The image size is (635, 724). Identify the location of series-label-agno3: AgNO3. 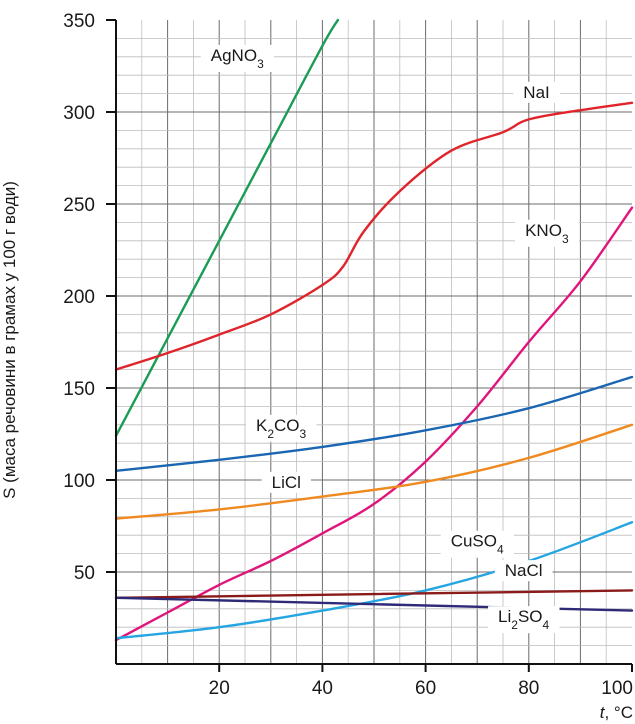
(237, 58).